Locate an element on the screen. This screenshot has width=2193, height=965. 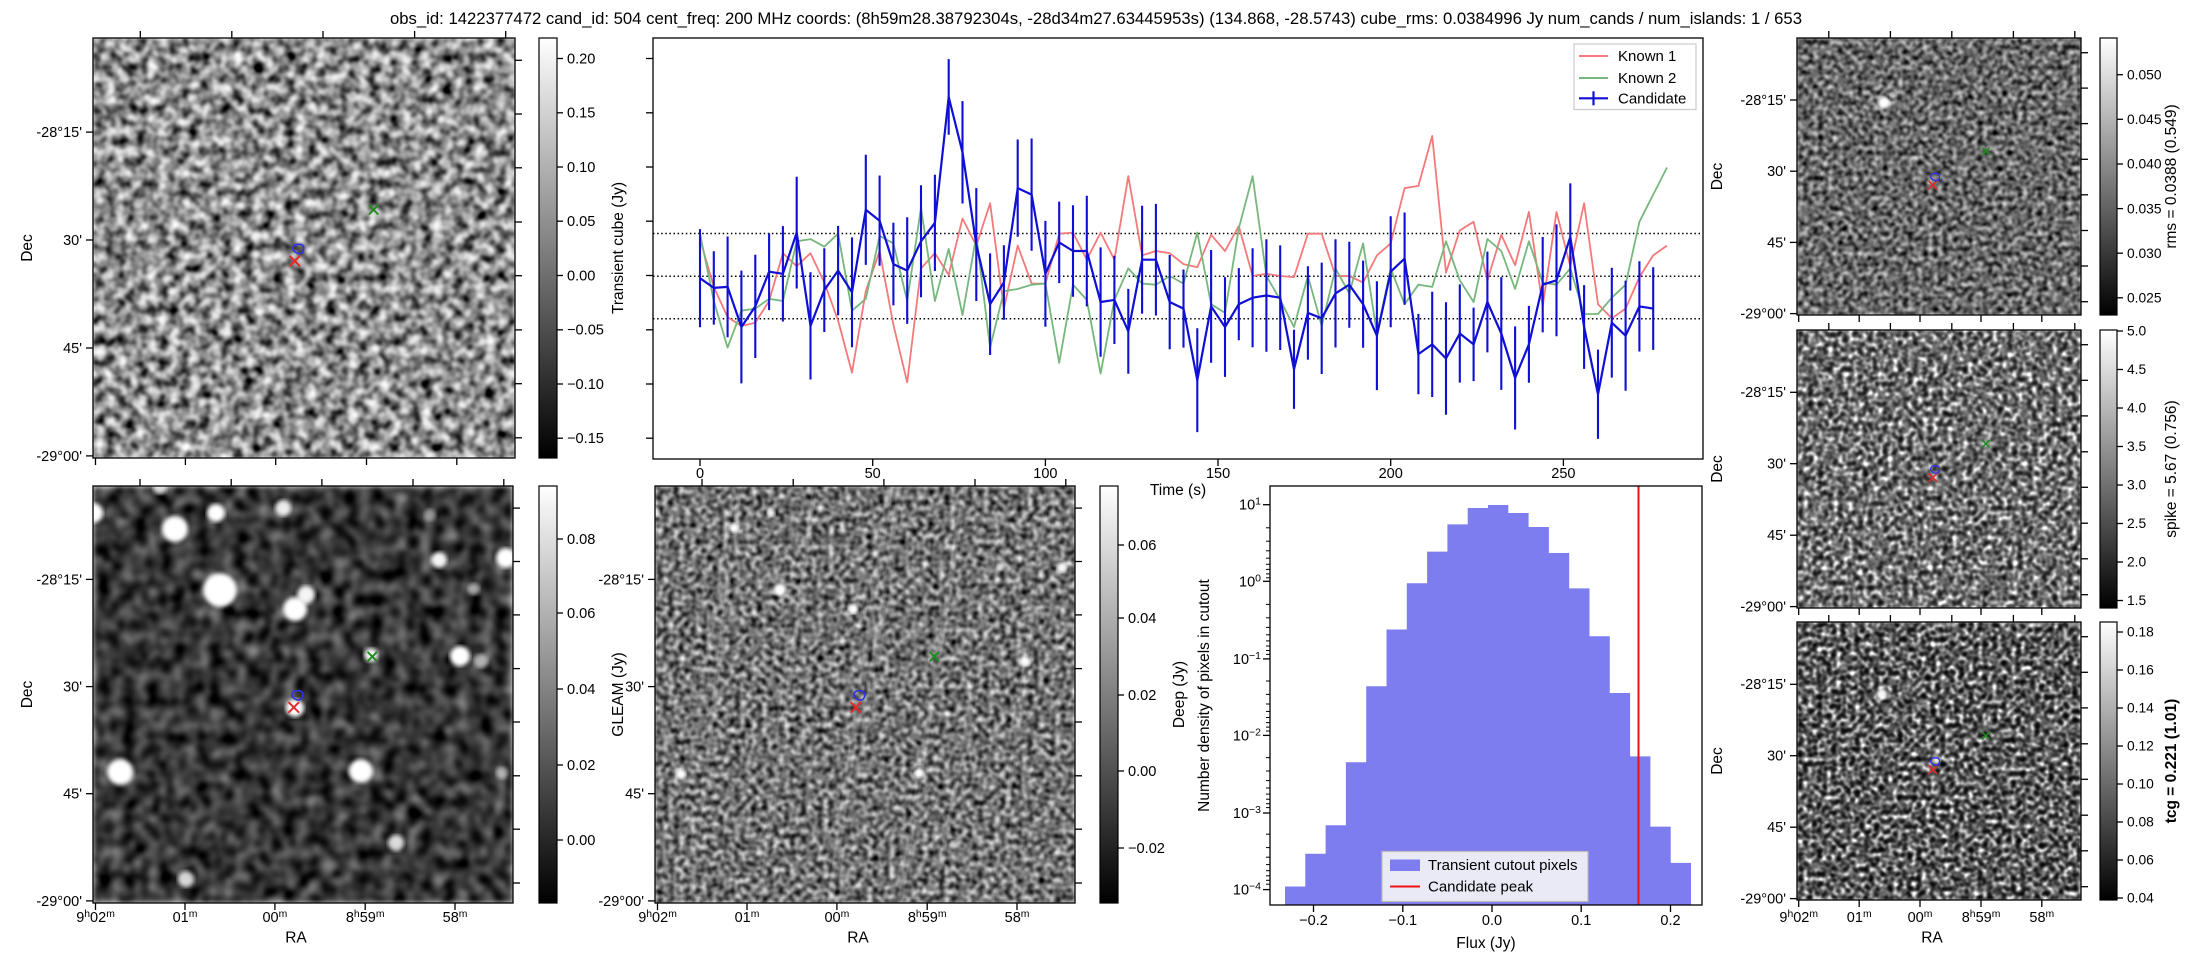
svg-text: −0.15 is located at coordinates (585, 439).